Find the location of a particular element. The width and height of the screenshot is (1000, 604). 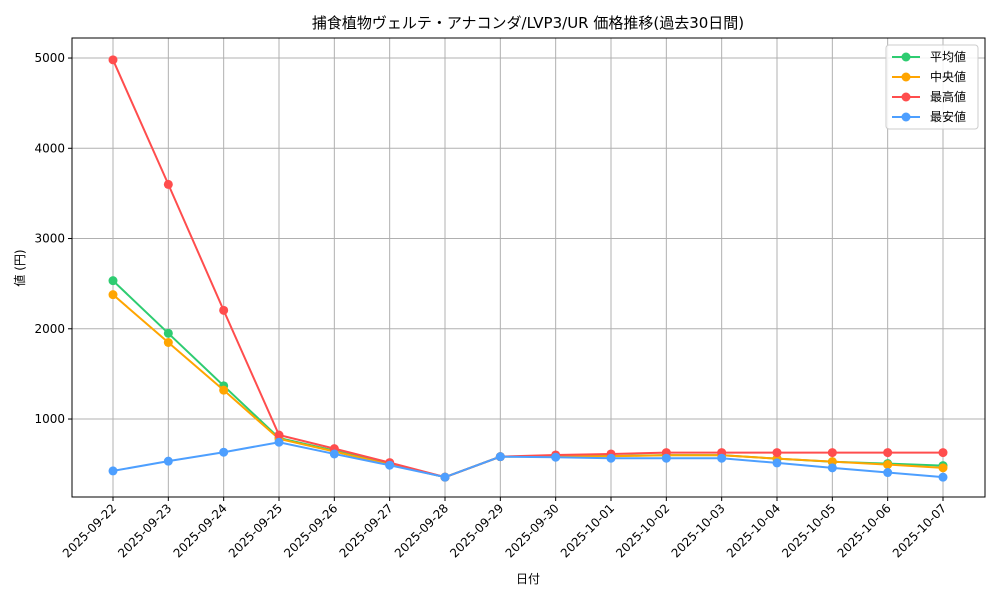

series-最安値 is located at coordinates (528, 459).